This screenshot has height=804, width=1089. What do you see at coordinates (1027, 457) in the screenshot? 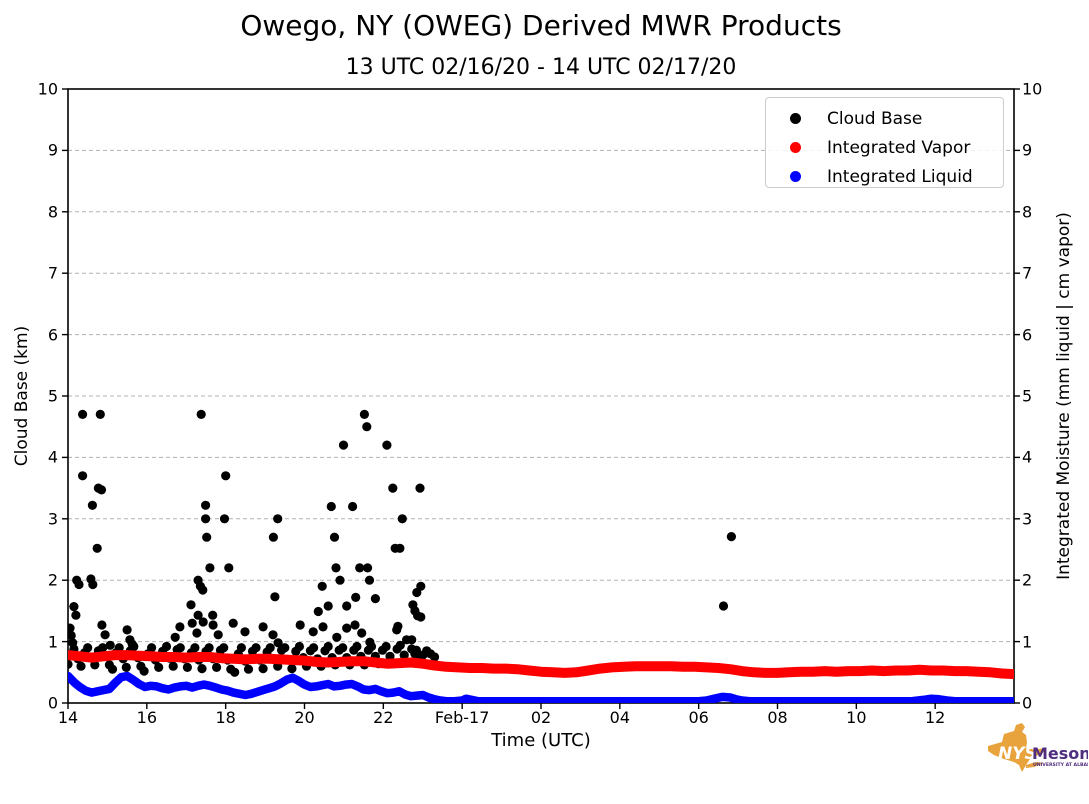
I see `y-tick-label-right: 4` at bounding box center [1027, 457].